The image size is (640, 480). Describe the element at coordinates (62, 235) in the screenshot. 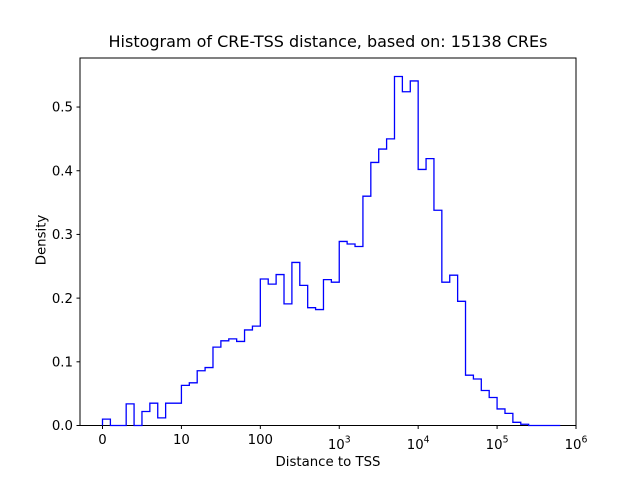

I see `y-axis-tick-label: 0.3` at that location.